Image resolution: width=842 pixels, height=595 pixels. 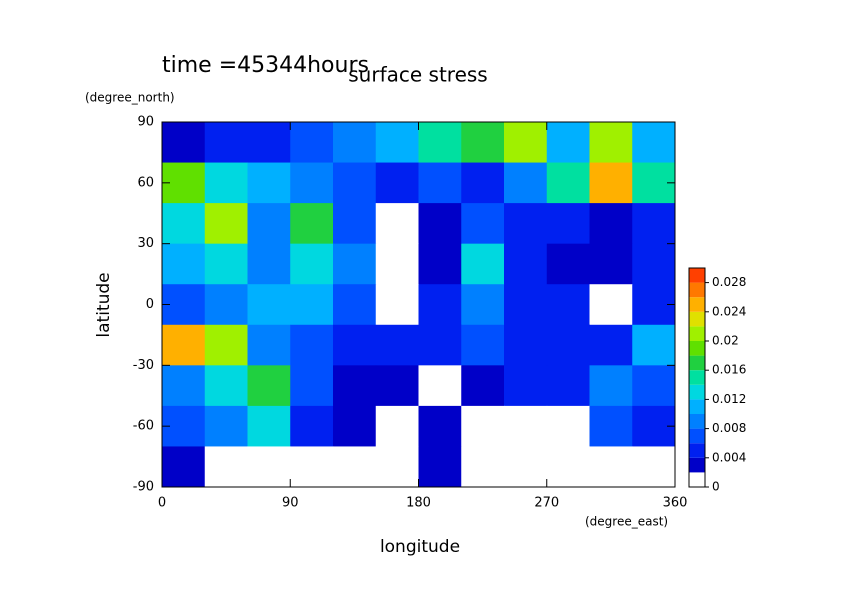 I want to click on x-axis-label: longitude, so click(x=420, y=547).